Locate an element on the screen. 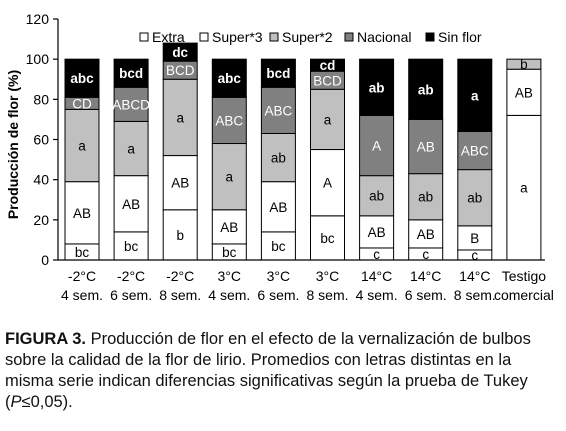  x-tick-label-line2: comercial is located at coordinates (524, 295).